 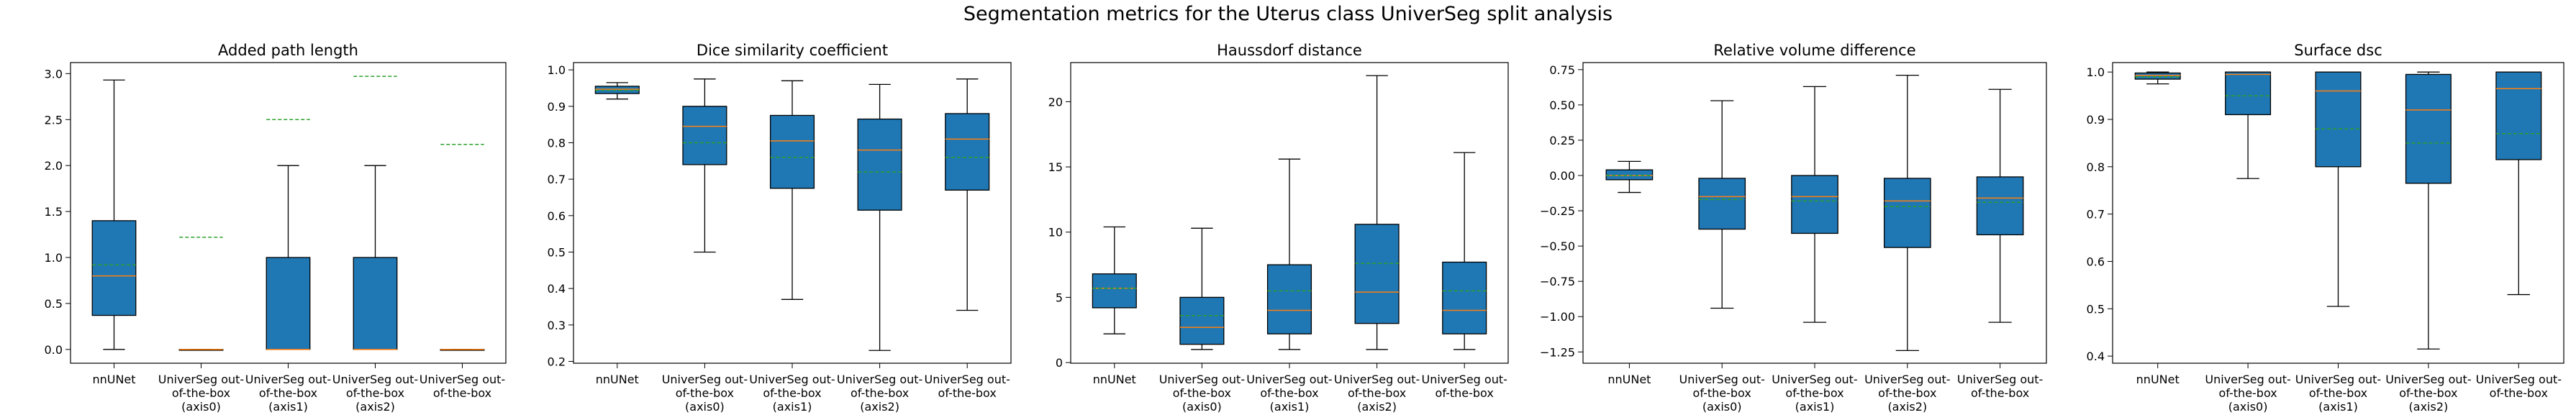 I want to click on panel-1-ytick-label-2: 1.0, so click(x=54, y=258).